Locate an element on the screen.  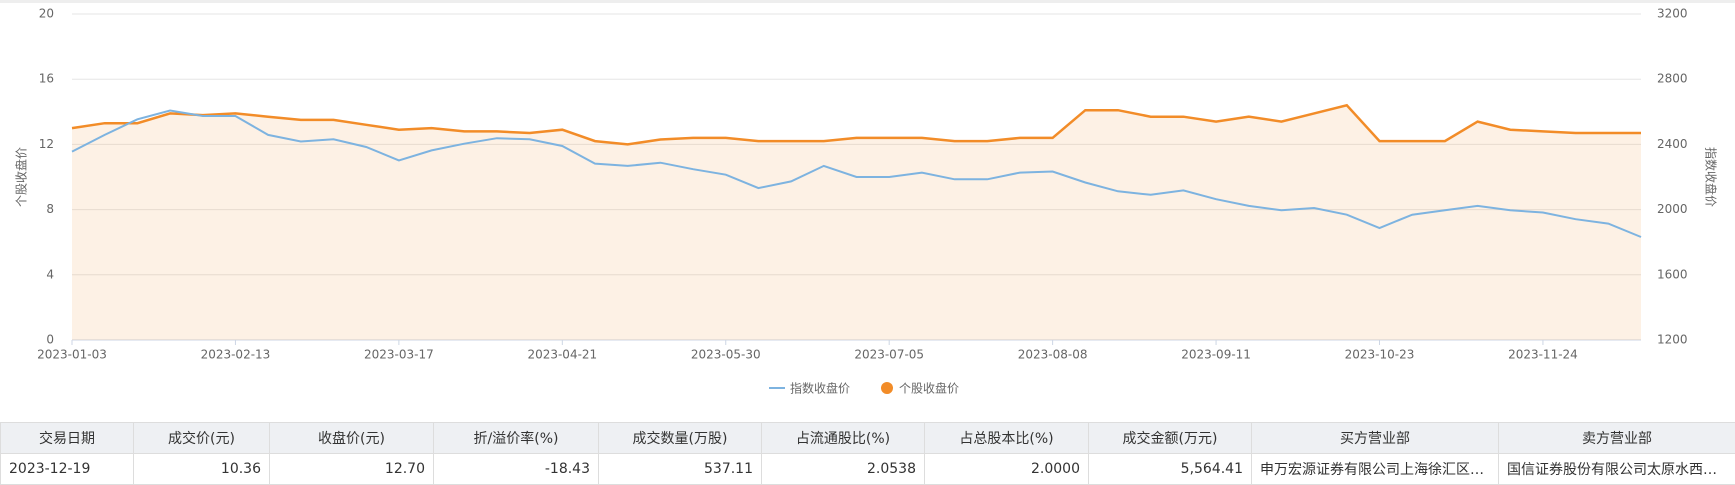
legend-item: 指数收盘价 is located at coordinates (809, 388).